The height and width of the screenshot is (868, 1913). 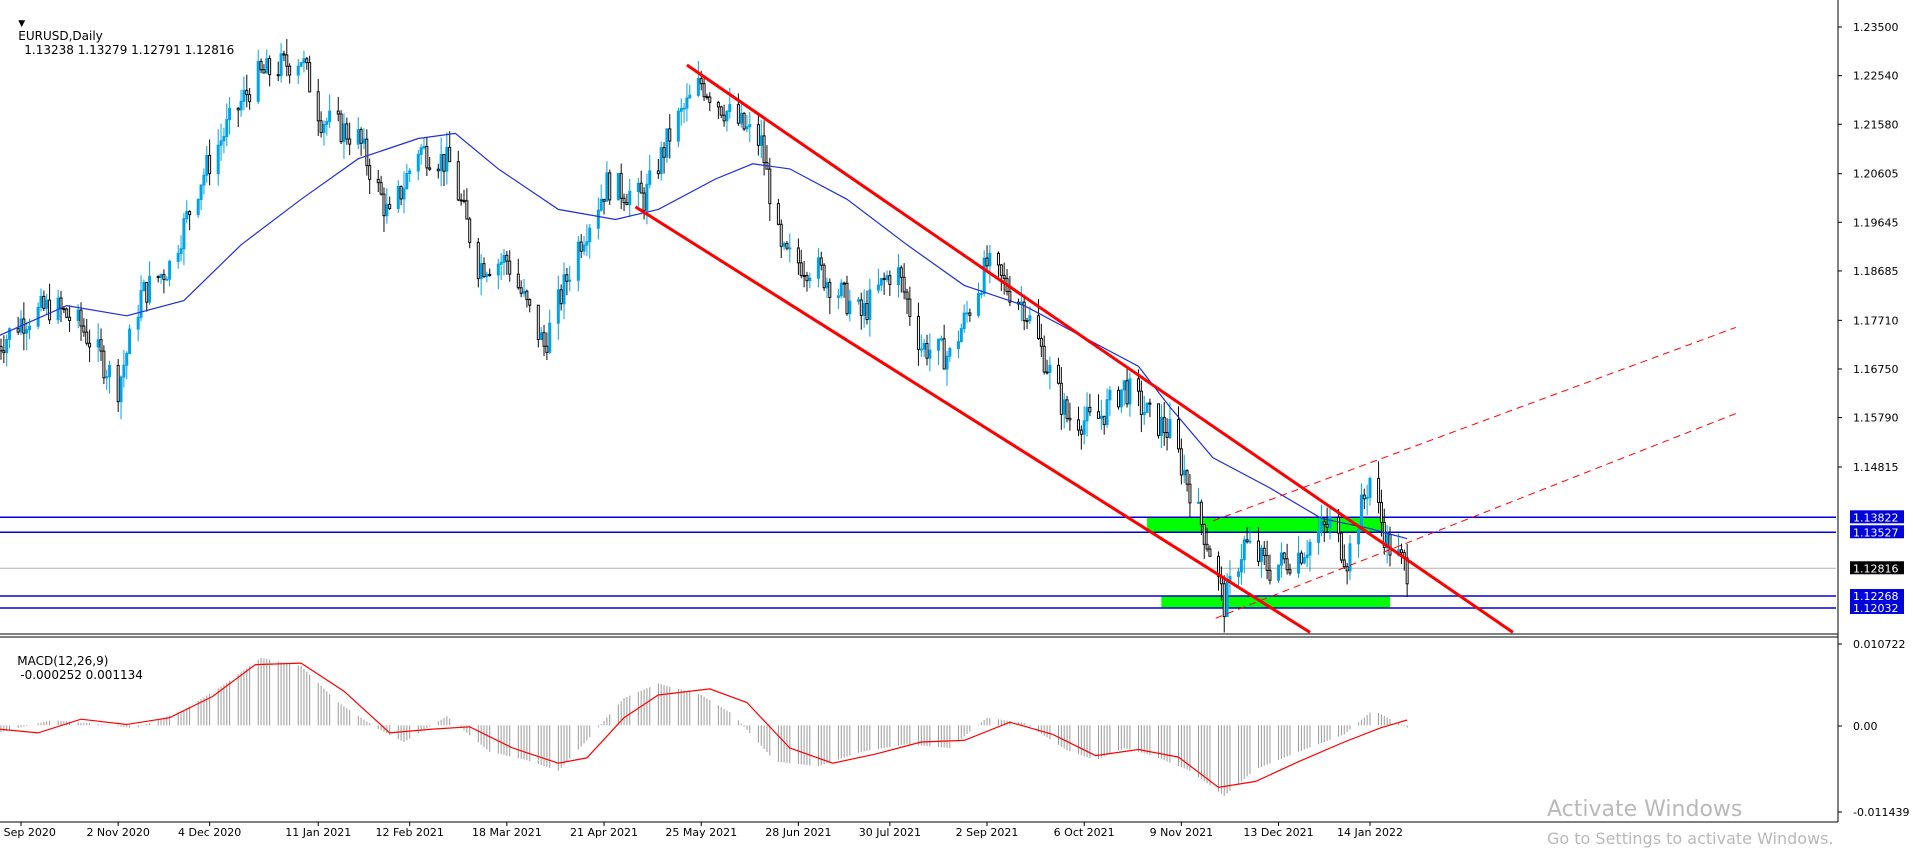 I want to click on zones-layer, so click(x=1269, y=563).